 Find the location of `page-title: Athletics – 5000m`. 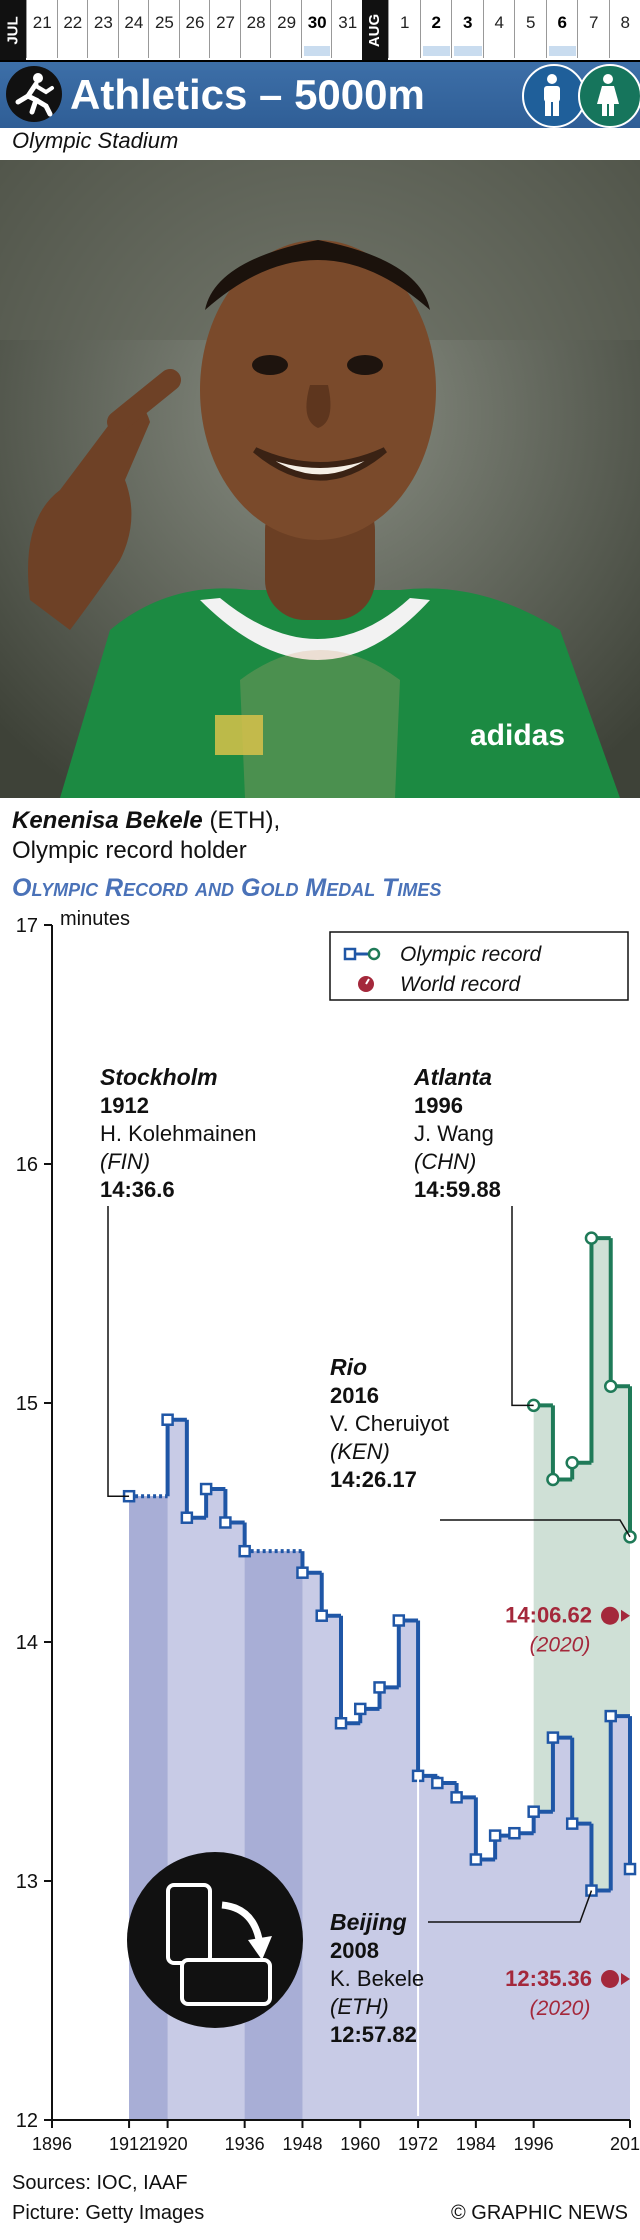

page-title: Athletics – 5000m is located at coordinates (247, 94).